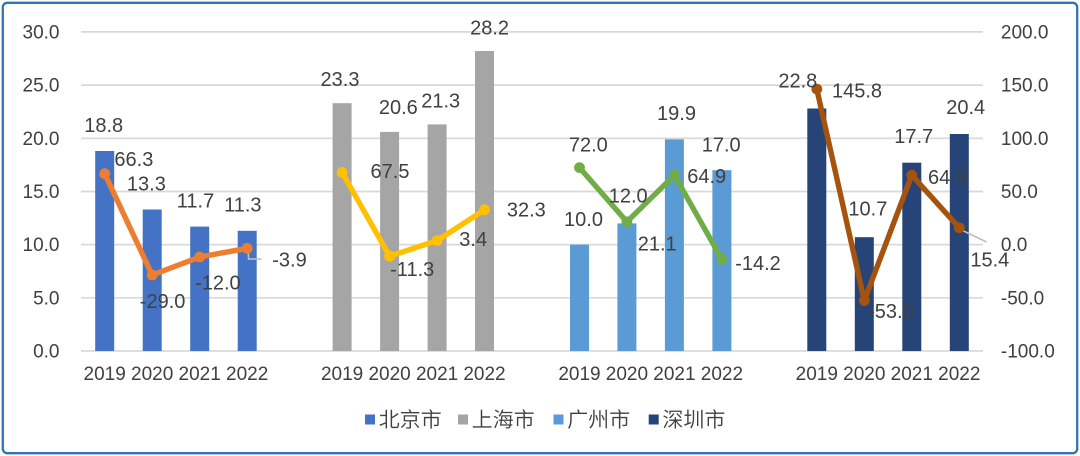  I want to click on svg-text: 28.2, so click(489, 29).